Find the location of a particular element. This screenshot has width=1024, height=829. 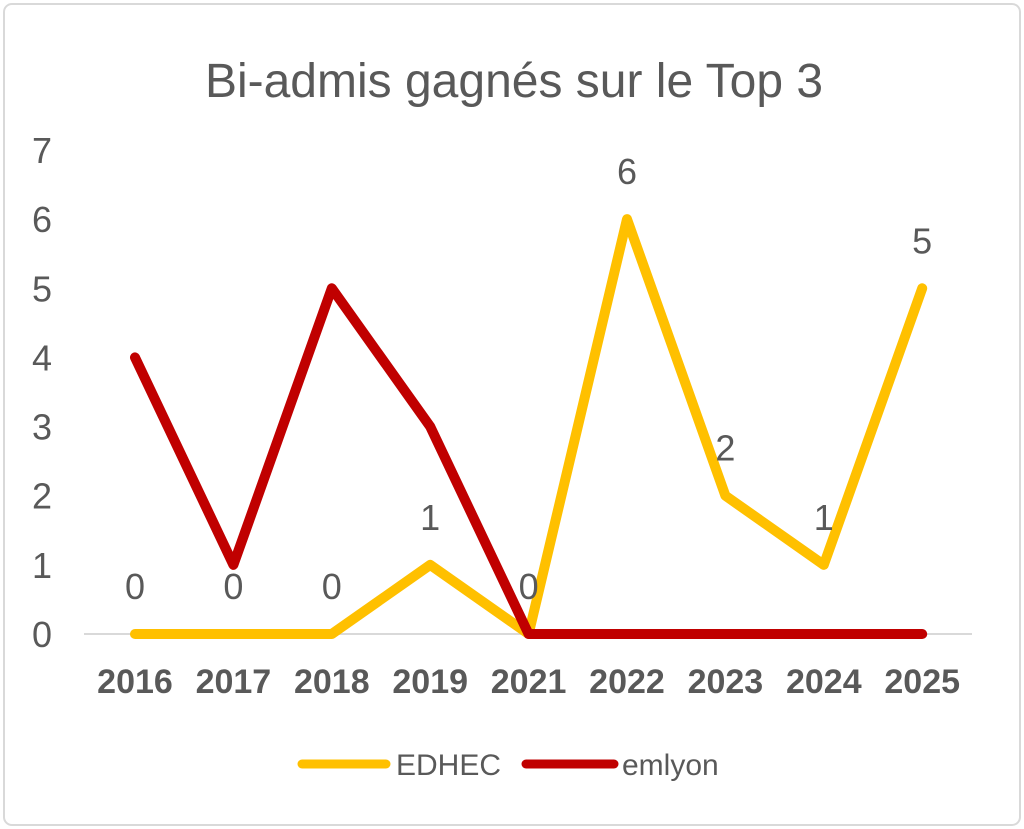

x-axis-tick-label: 2021 is located at coordinates (529, 682).